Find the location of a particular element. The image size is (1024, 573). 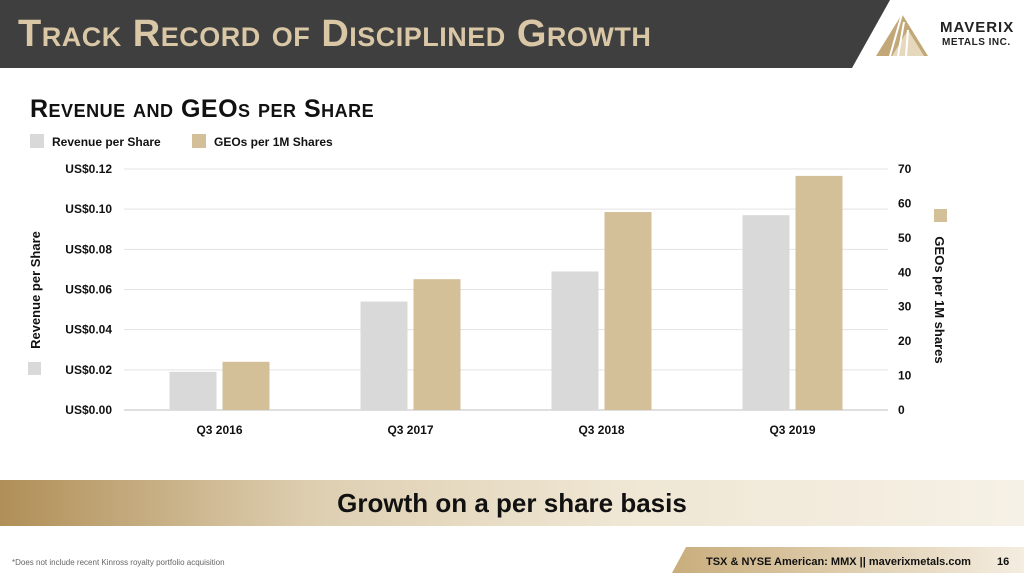

legend-label-geos: GEOs per 1M Shares is located at coordinates (273, 142).